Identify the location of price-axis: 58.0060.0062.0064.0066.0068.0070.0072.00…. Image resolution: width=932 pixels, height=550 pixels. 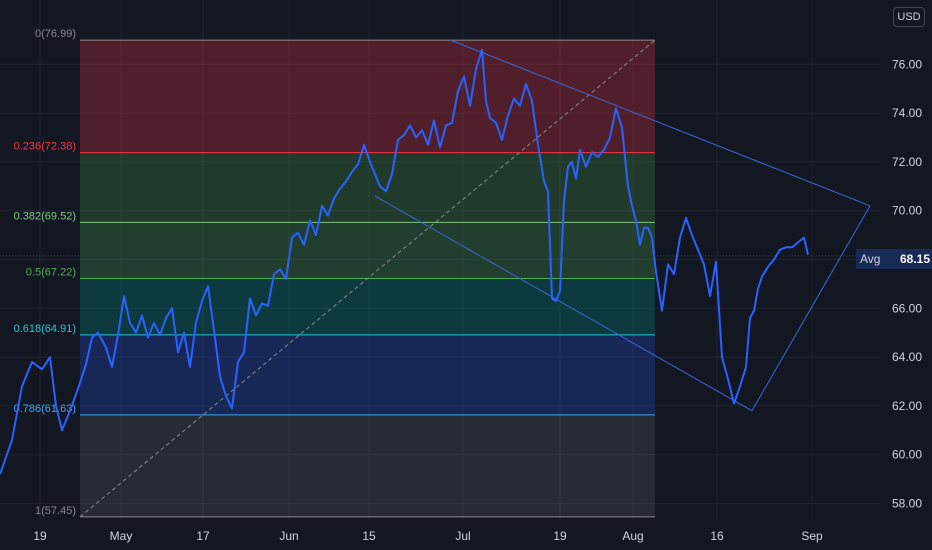
(907, 283).